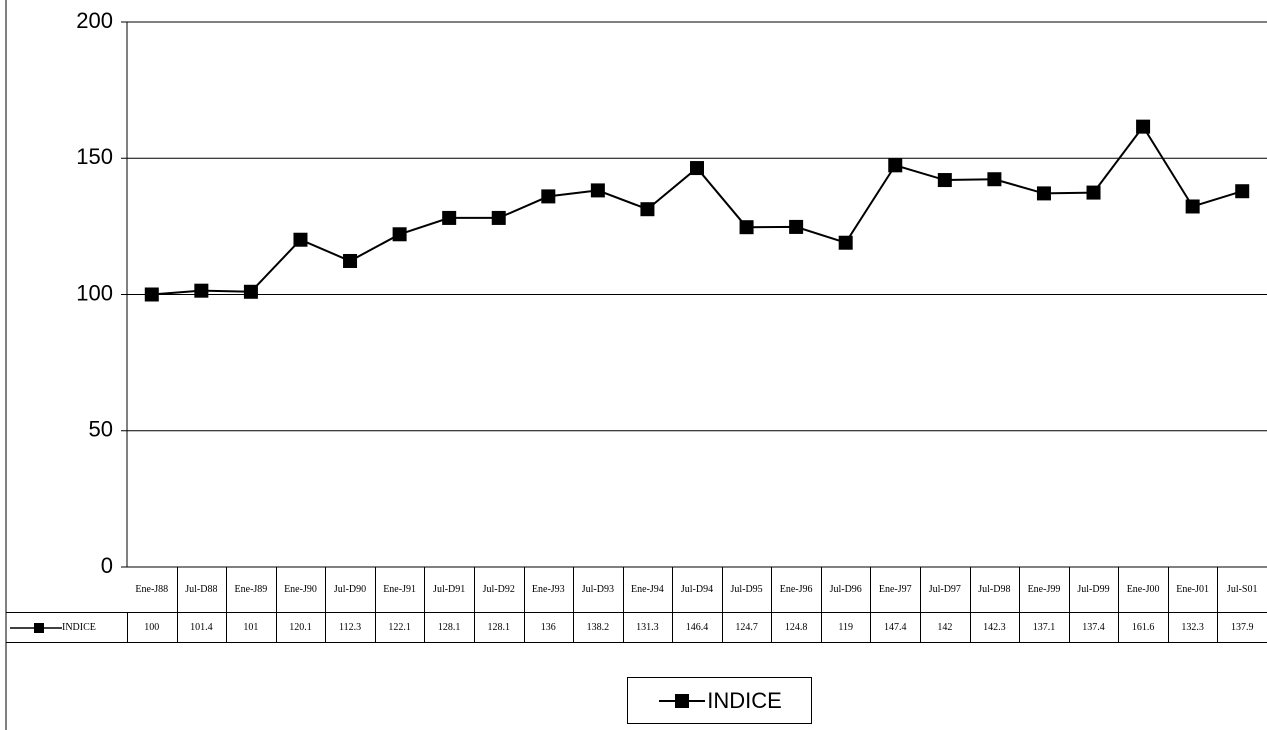 This screenshot has height=730, width=1267. I want to click on category-cell: Ene-J97, so click(896, 590).